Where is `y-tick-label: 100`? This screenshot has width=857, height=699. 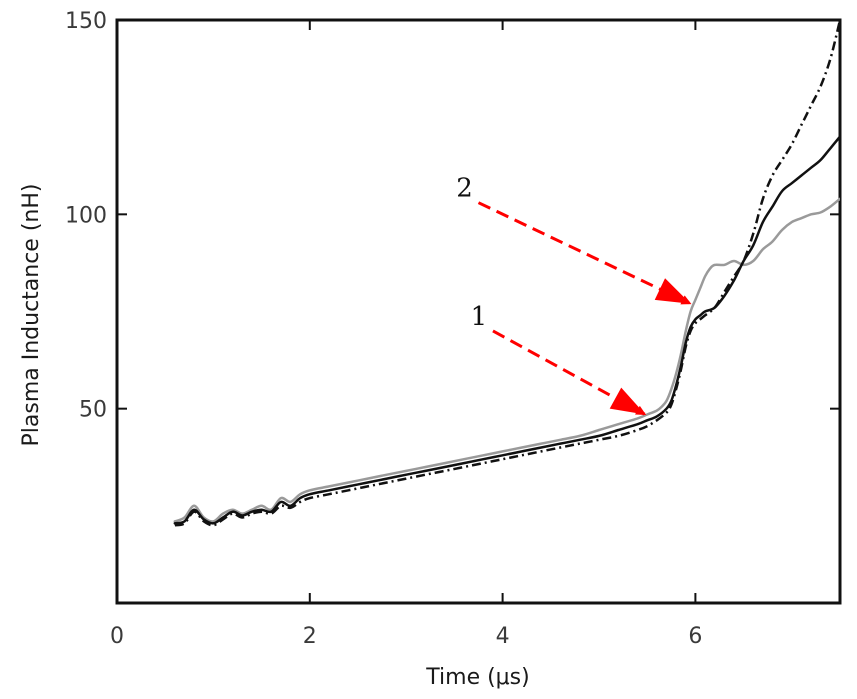 y-tick-label: 100 is located at coordinates (86, 215).